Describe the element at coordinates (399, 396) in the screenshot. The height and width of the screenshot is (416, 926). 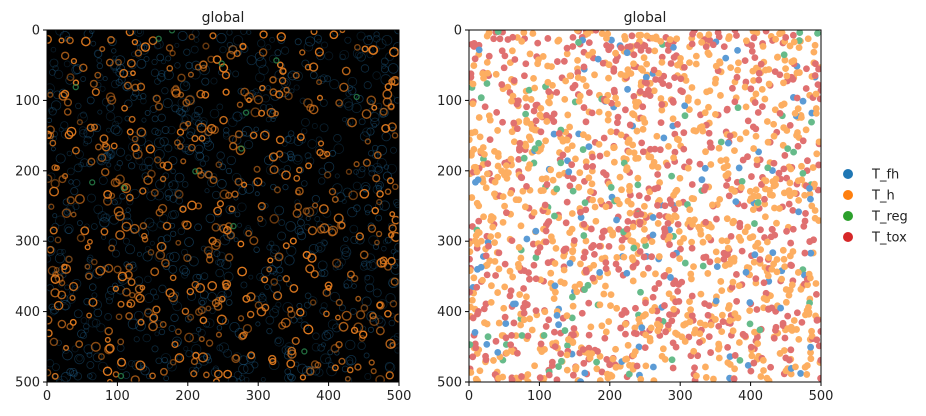
I see `left-x-tick-label: 500` at that location.